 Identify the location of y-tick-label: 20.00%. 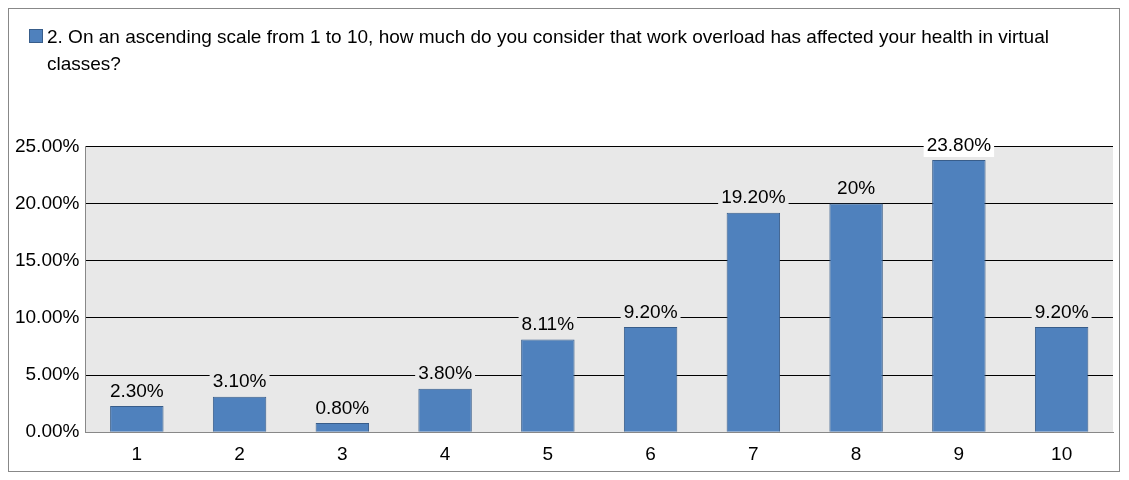
(47, 202).